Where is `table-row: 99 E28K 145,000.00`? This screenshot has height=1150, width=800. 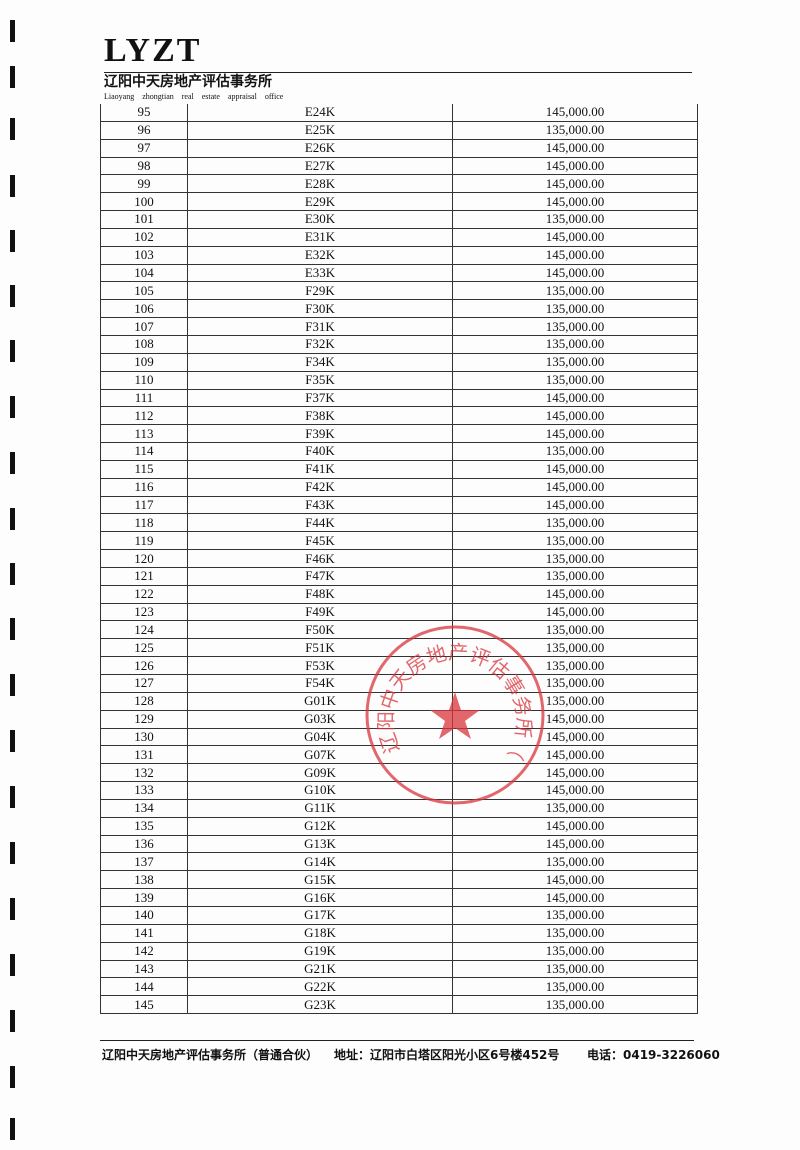
table-row: 99 E28K 145,000.00 is located at coordinates (399, 184).